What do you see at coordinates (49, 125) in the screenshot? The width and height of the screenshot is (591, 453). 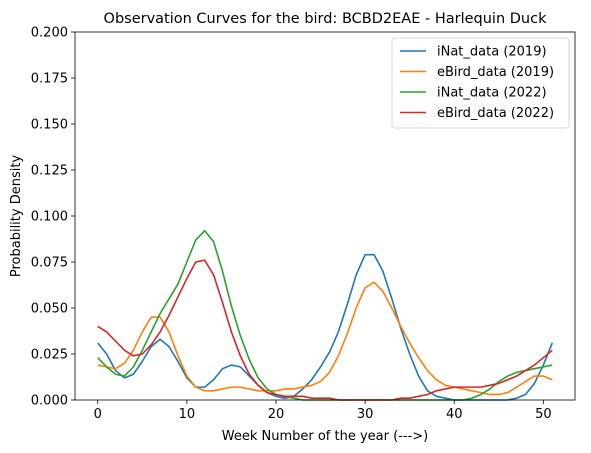 I see `y-tick-label: 0.150` at bounding box center [49, 125].